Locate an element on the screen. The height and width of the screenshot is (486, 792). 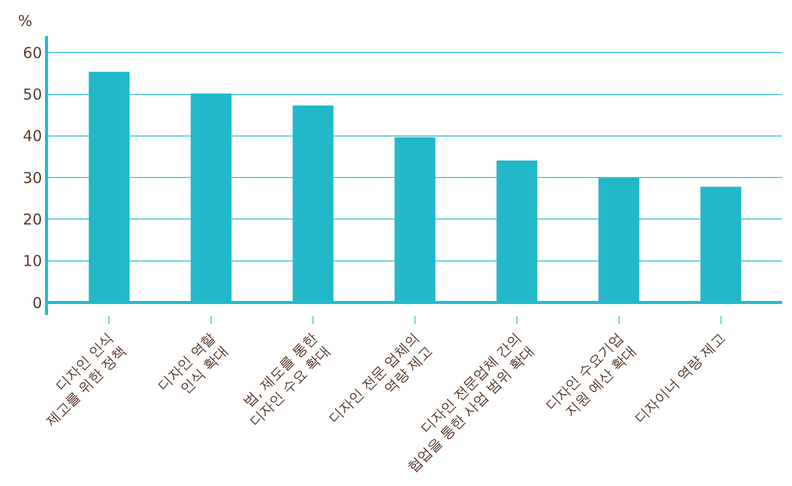
y-tick-label: 20 is located at coordinates (32, 219).